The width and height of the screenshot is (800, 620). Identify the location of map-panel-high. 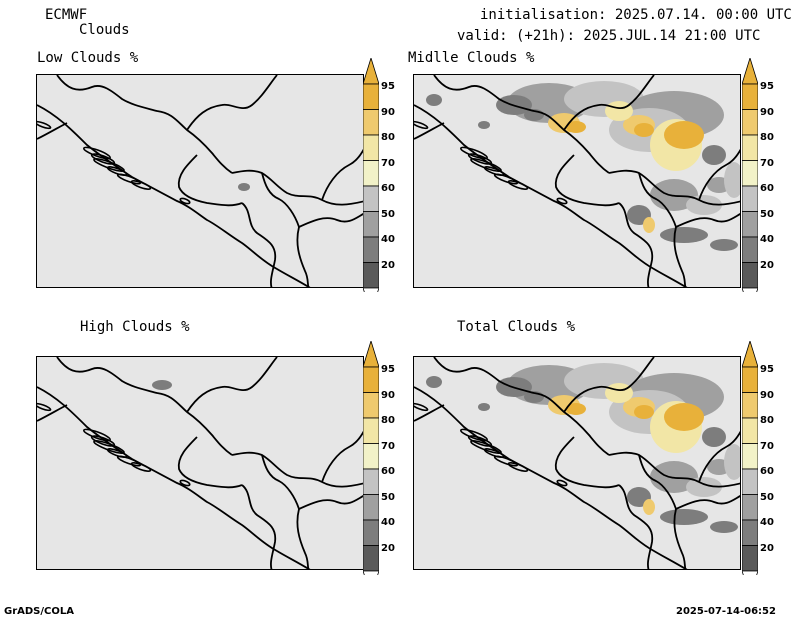
(200, 463).